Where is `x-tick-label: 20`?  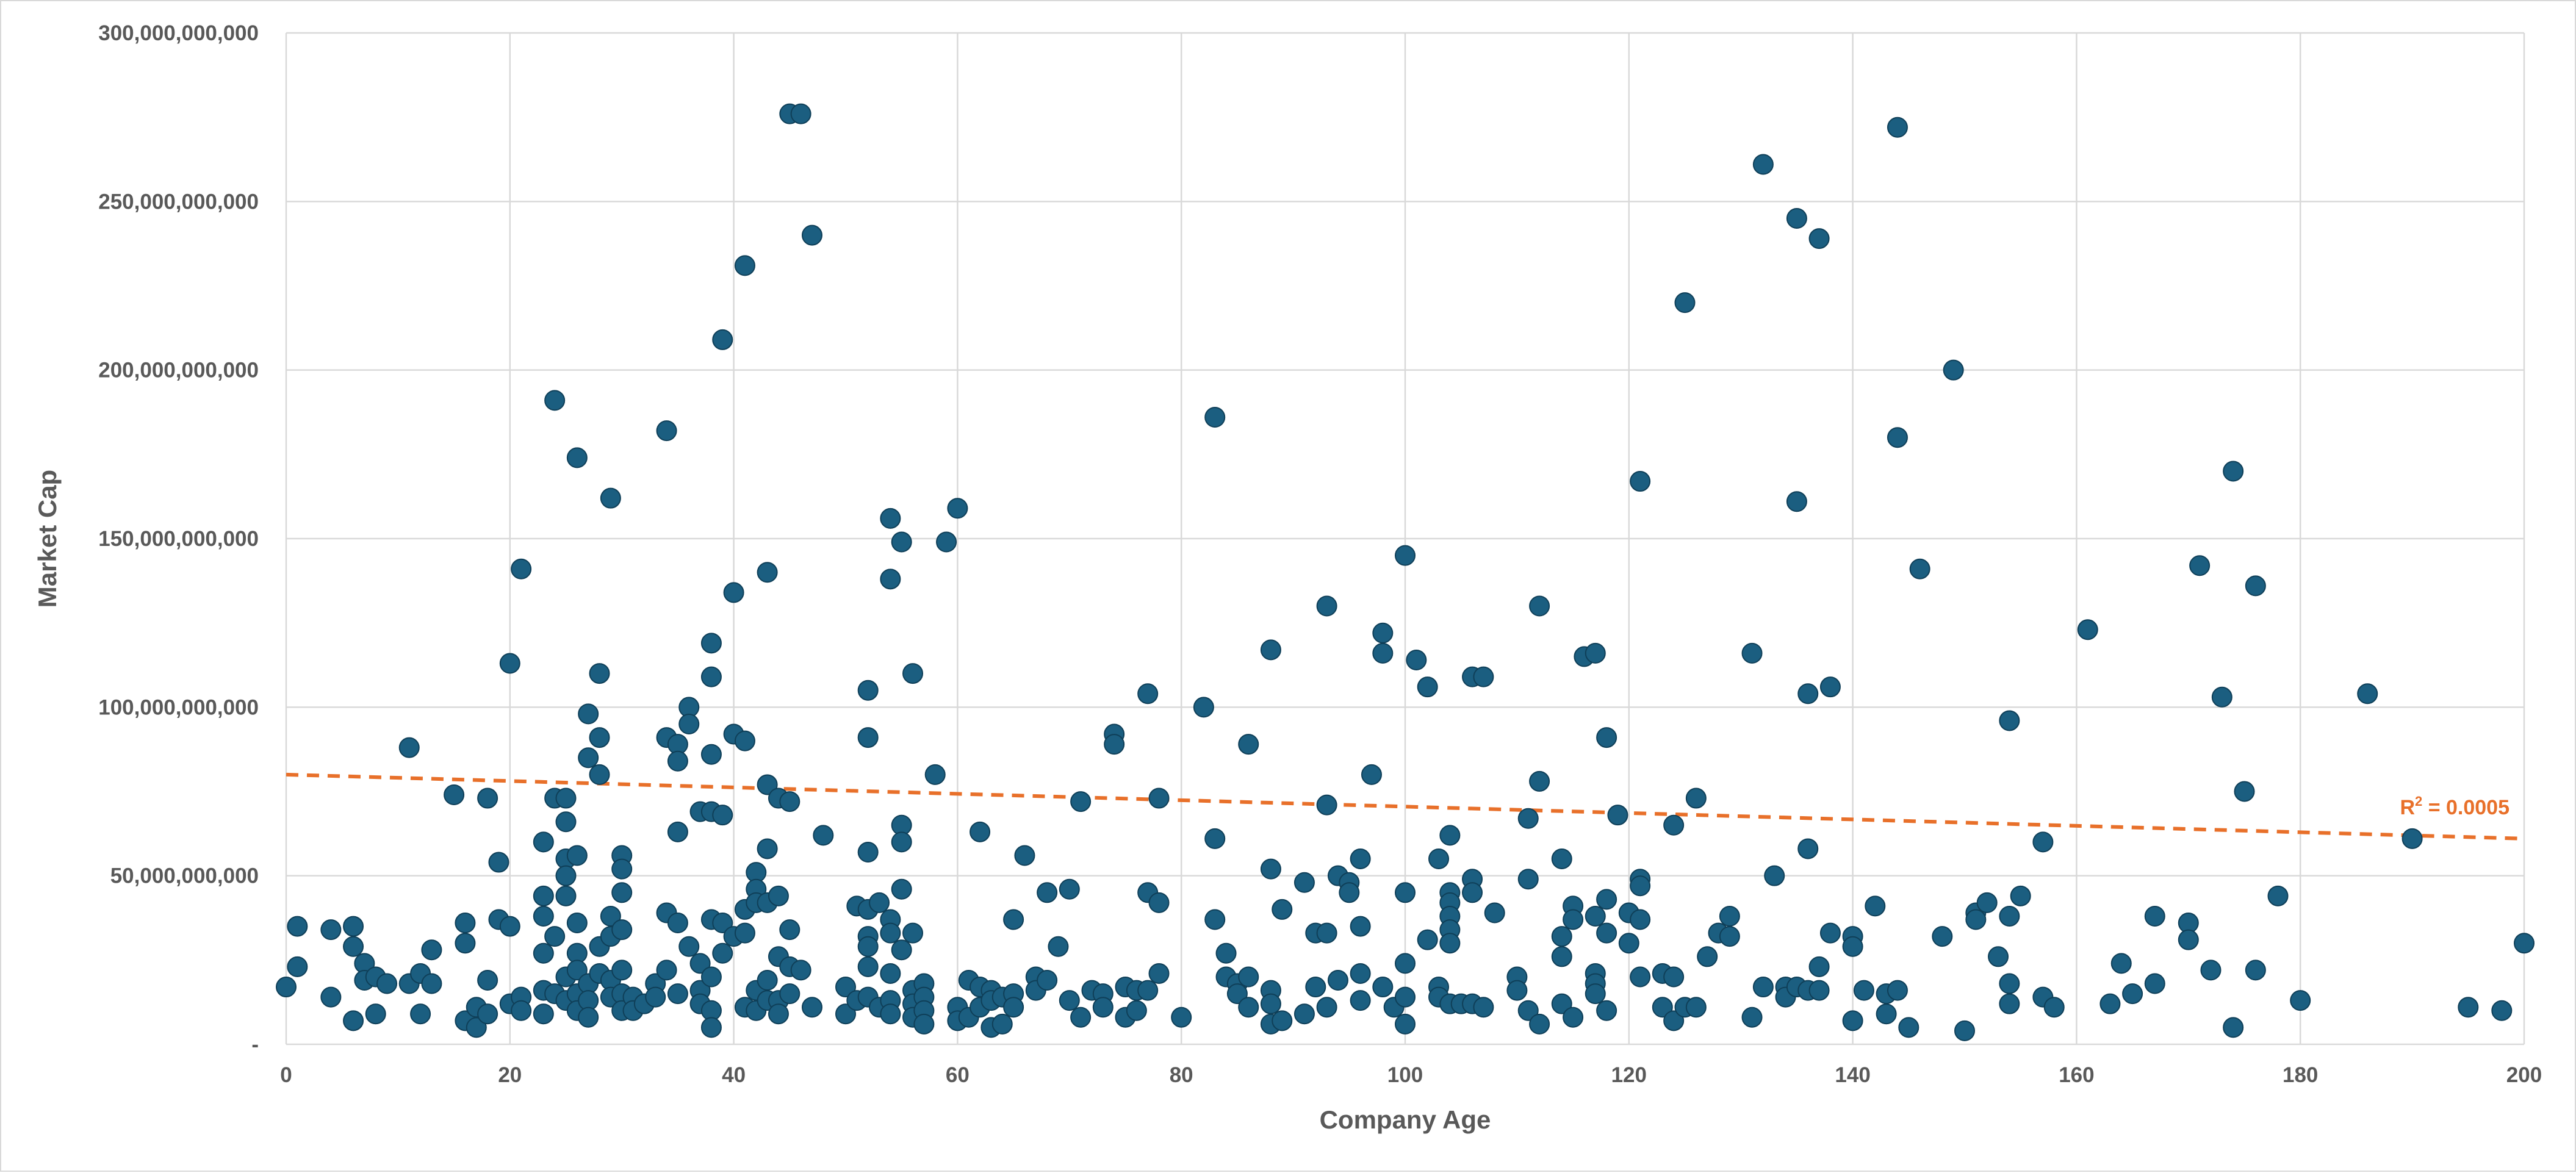 x-tick-label: 20 is located at coordinates (510, 1075).